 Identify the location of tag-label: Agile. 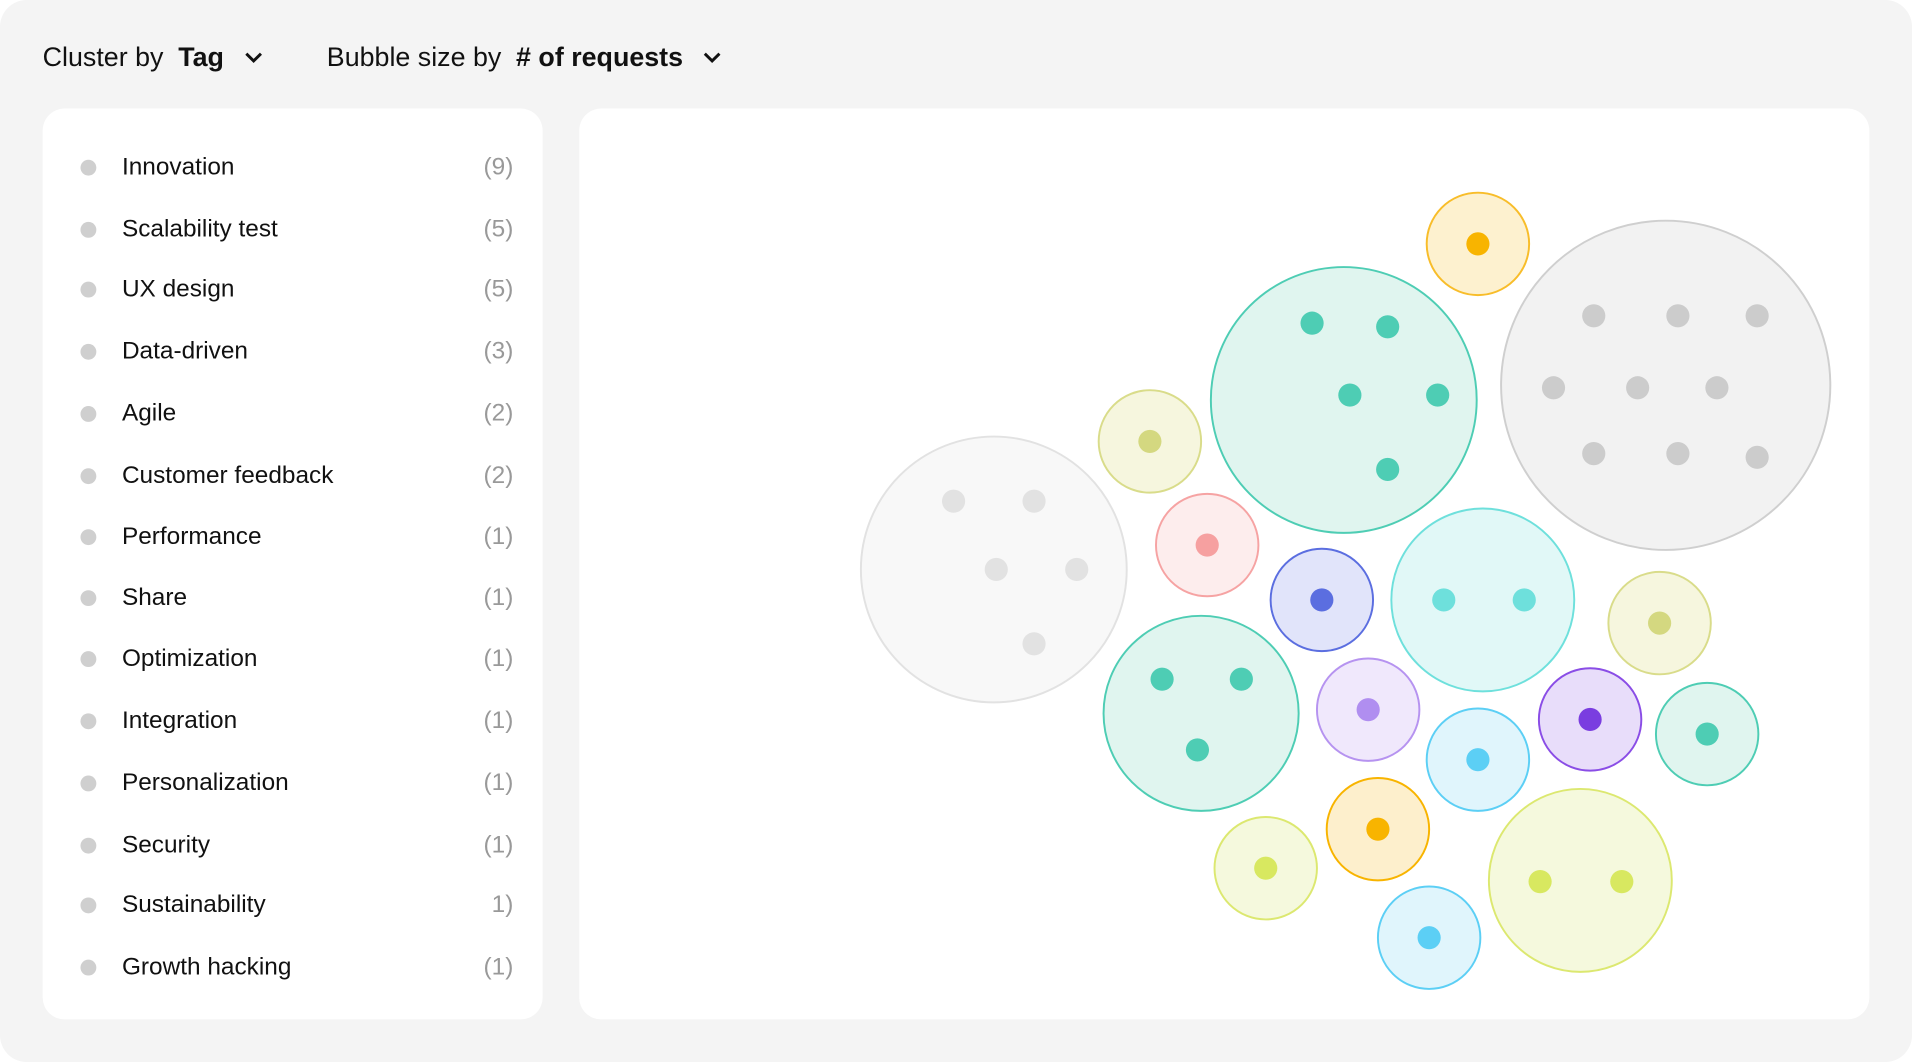
(149, 413).